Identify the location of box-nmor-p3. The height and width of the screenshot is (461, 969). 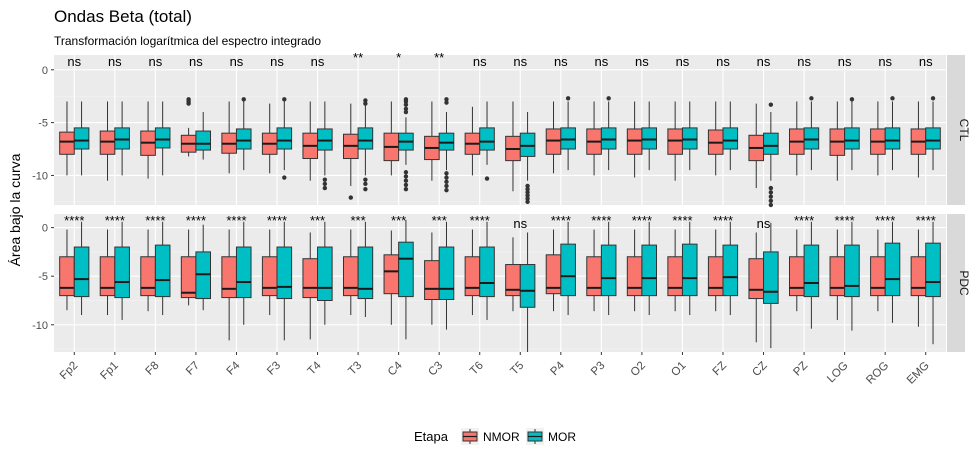
(594, 138).